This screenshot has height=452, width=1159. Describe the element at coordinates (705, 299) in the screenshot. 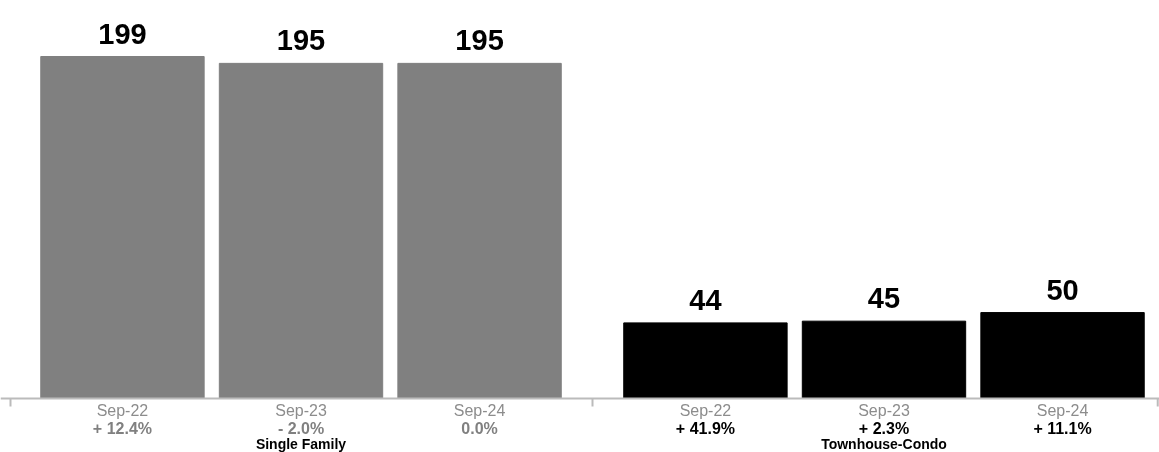

I see `data-label: 44` at that location.